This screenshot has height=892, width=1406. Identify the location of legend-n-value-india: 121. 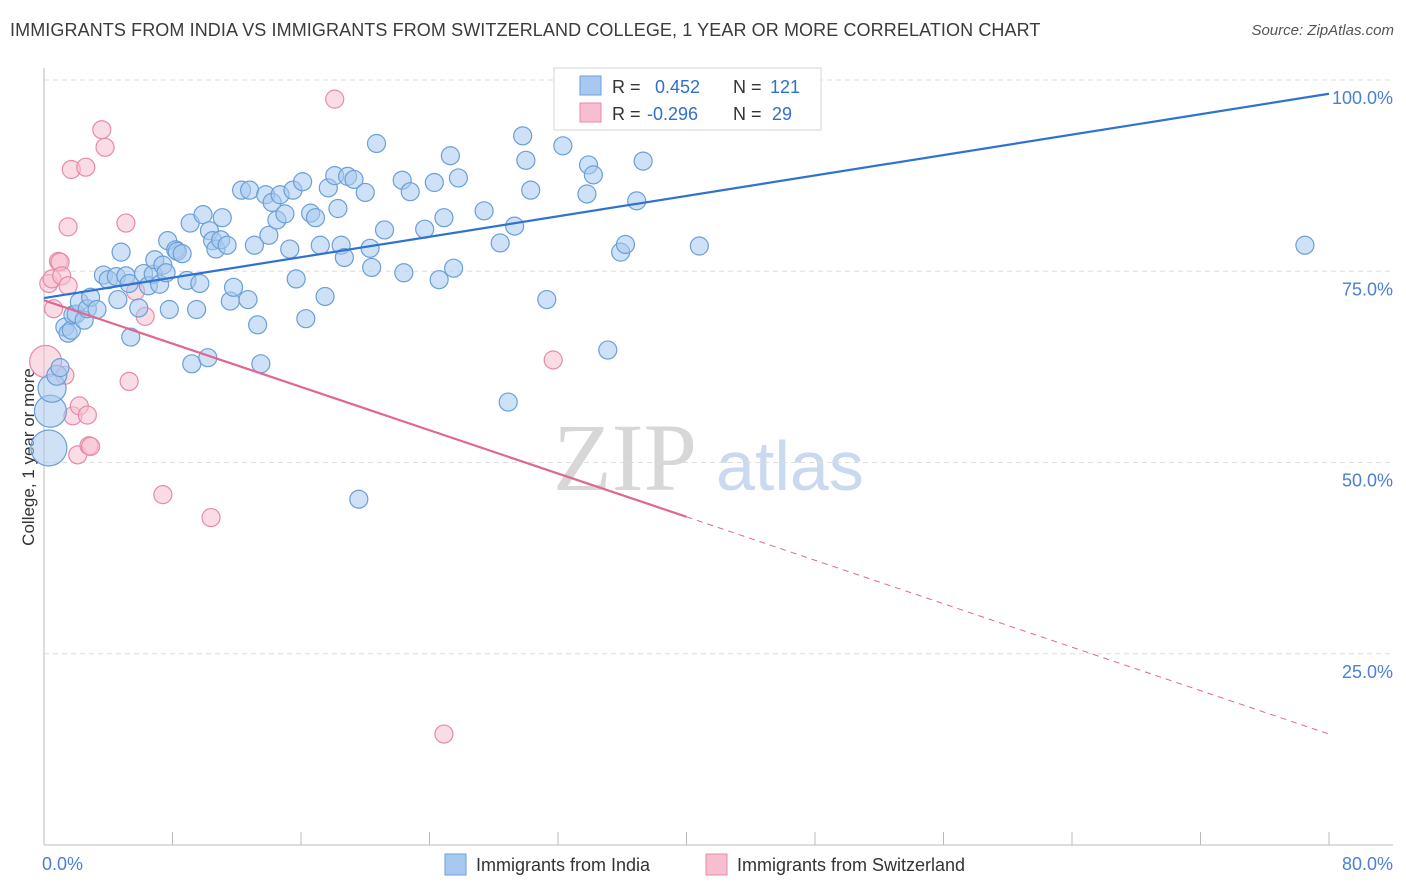
(785, 87).